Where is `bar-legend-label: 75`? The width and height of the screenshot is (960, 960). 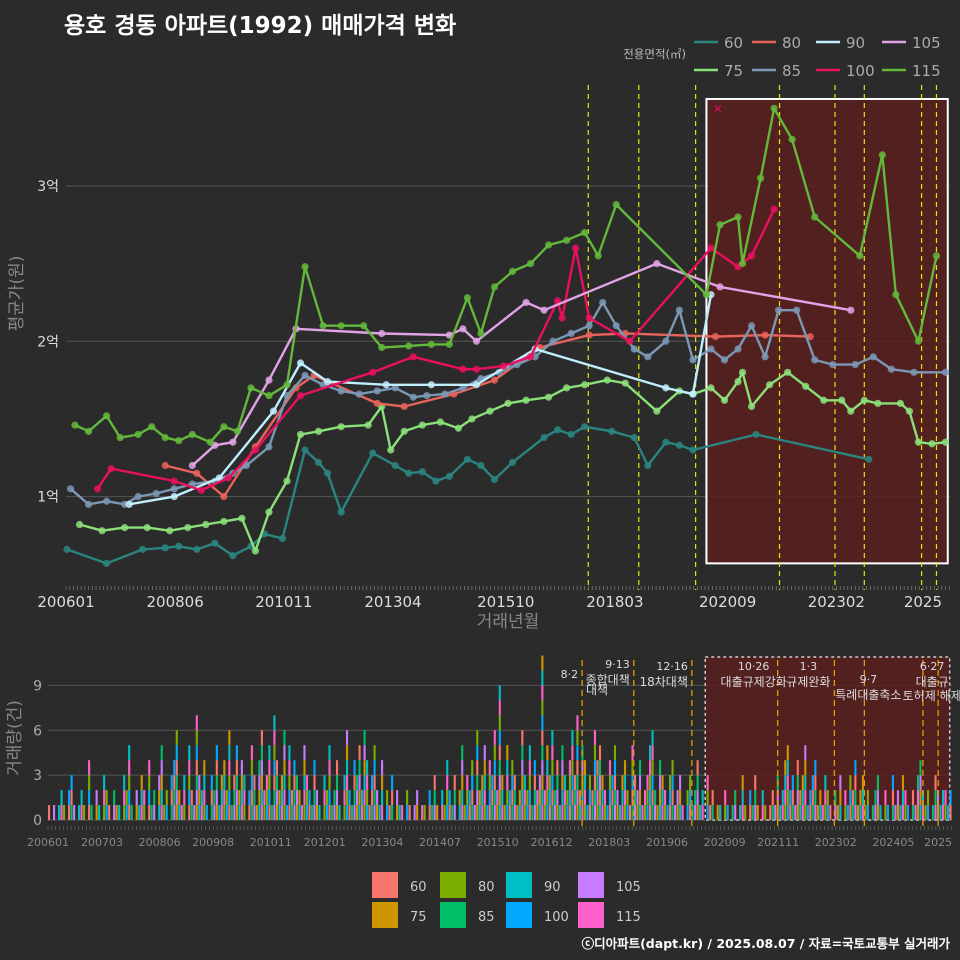
bar-legend-label: 75 is located at coordinates (418, 917).